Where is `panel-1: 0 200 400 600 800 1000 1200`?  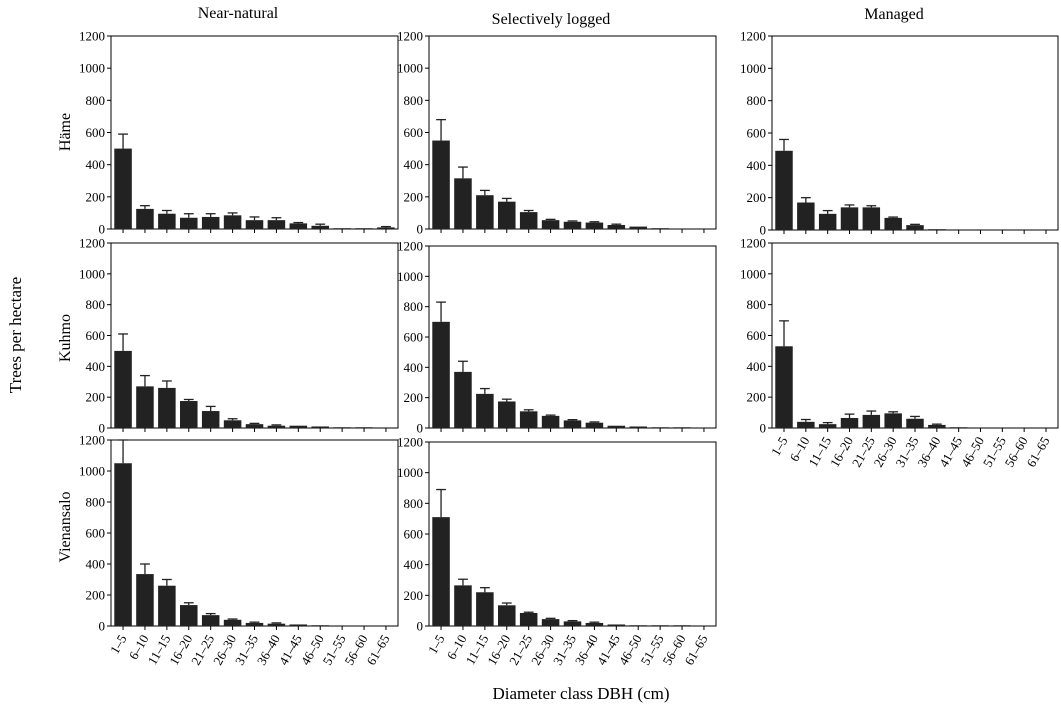
panel-1: 0 200 400 600 800 1000 1200 is located at coordinates (557, 133).